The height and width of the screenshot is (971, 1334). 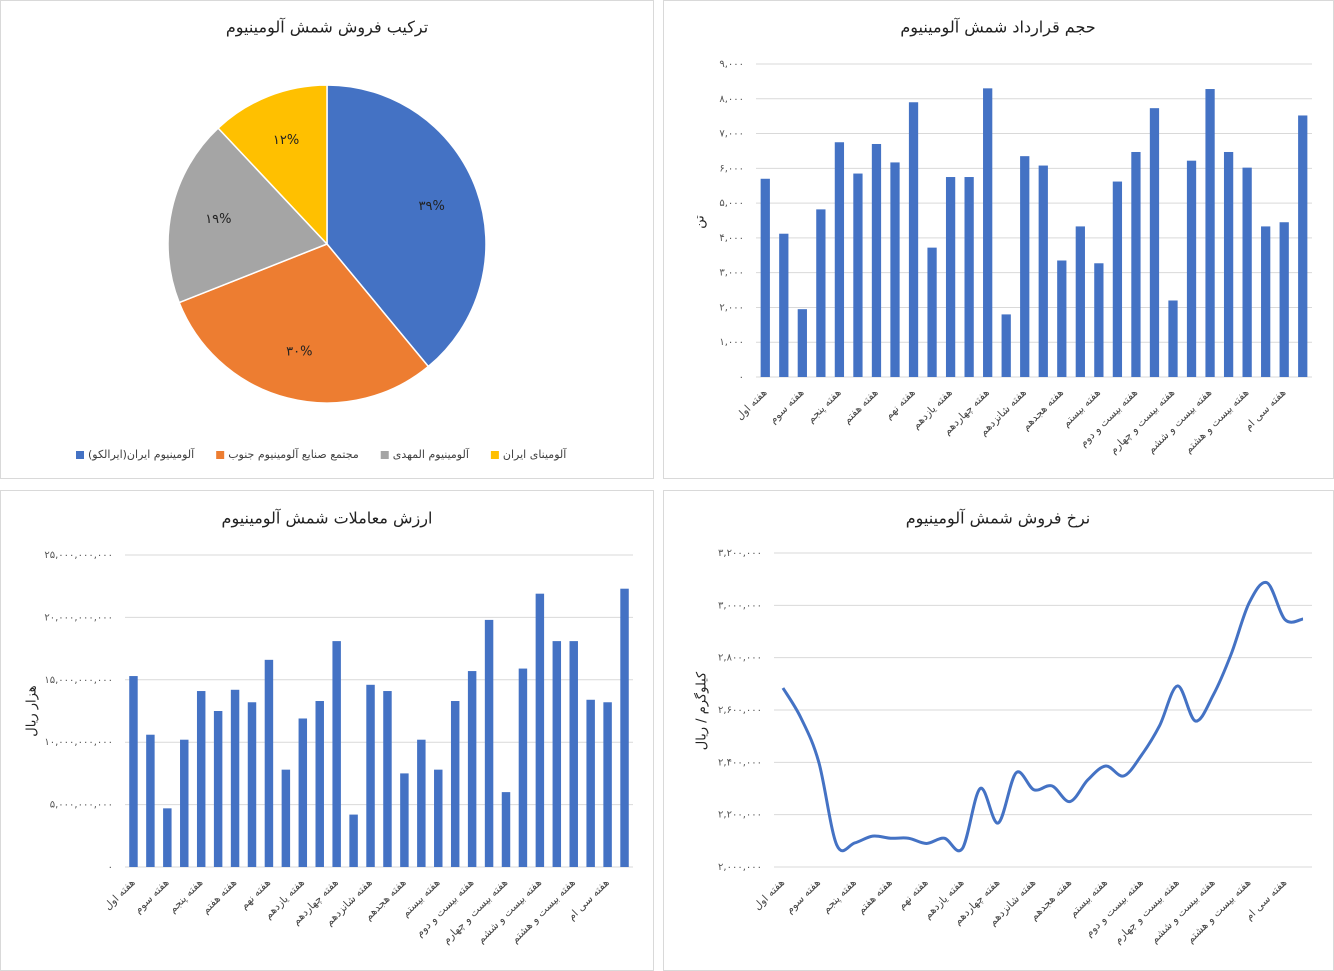 What do you see at coordinates (700, 222) in the screenshot?
I see `y-axis-title: تن` at bounding box center [700, 222].